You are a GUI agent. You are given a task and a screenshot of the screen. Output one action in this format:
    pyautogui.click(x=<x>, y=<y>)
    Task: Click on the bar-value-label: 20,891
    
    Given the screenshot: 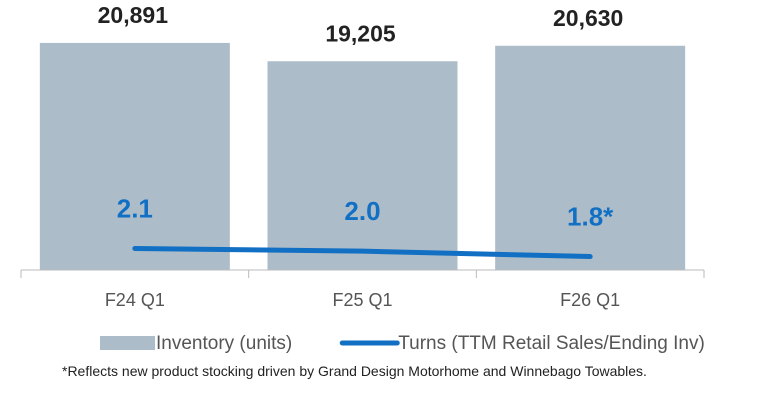 What is the action you would take?
    pyautogui.click(x=133, y=15)
    